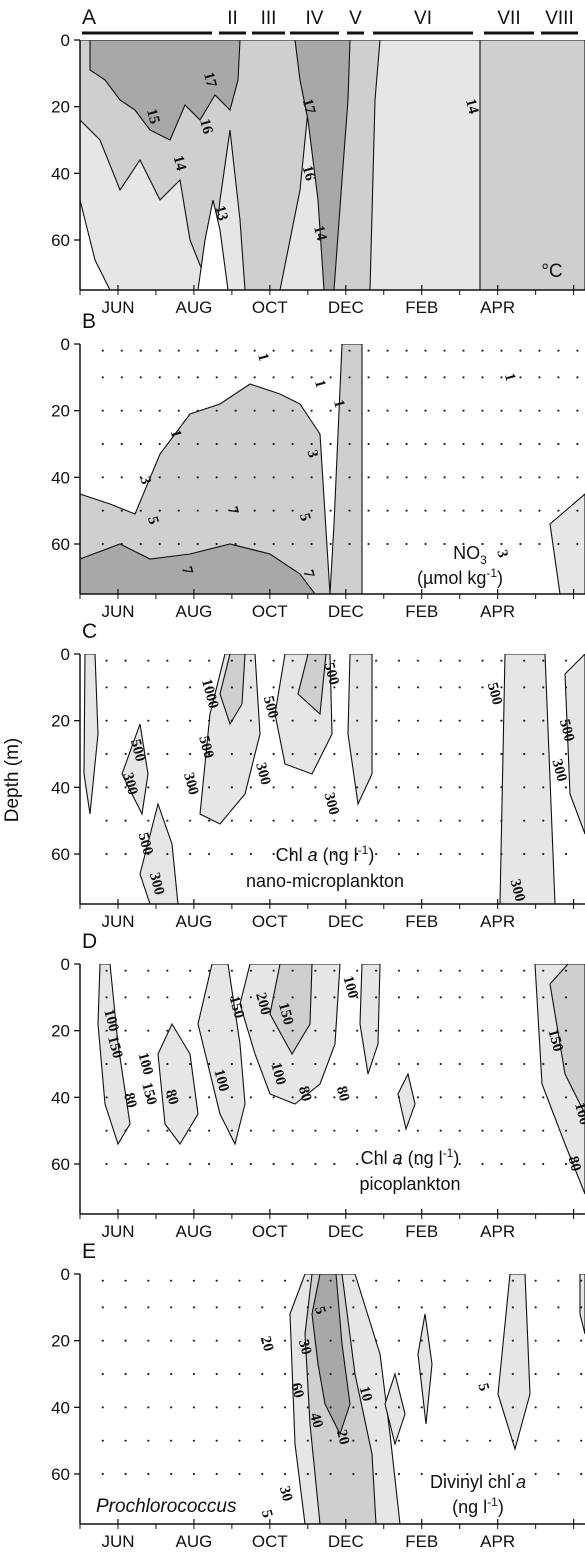 The height and width of the screenshot is (1557, 585). What do you see at coordinates (117, 1541) in the screenshot?
I see `x-tick-label: JUN` at bounding box center [117, 1541].